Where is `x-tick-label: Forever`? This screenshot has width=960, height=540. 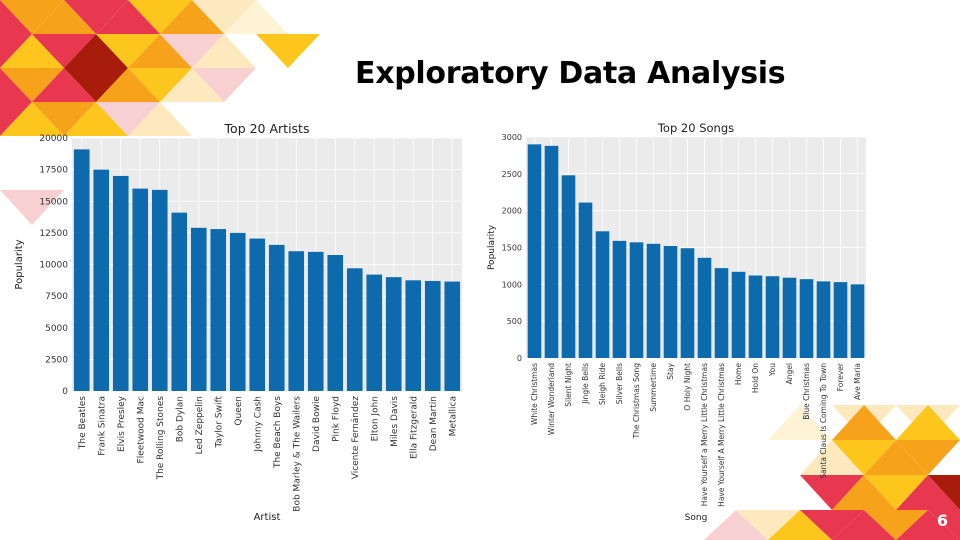
x-tick-label: Forever is located at coordinates (840, 376).